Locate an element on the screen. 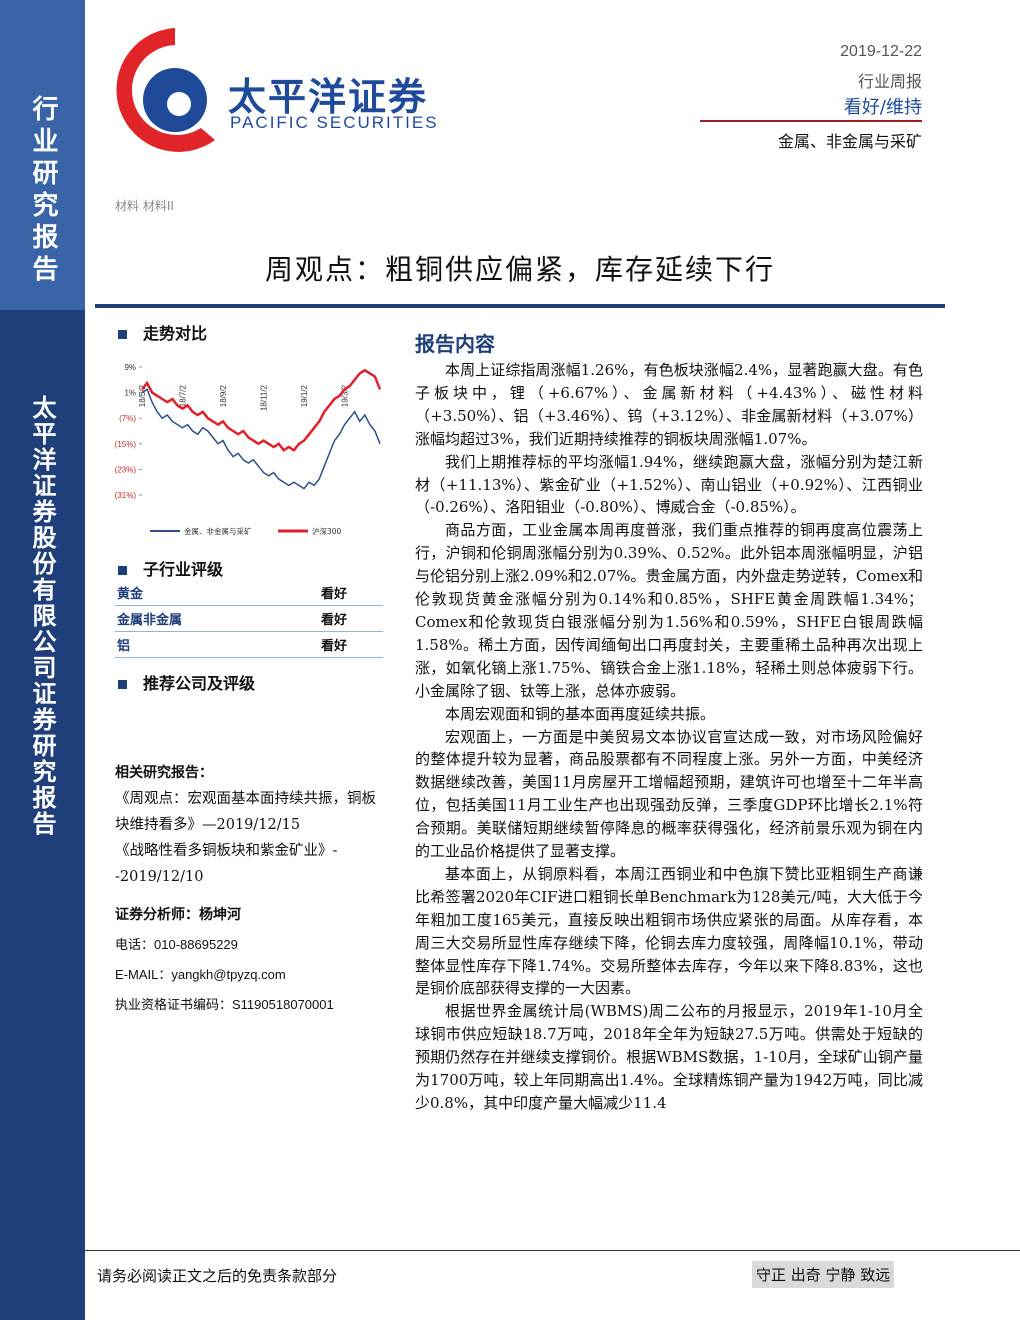  rating-row: 金属非金属 看好 is located at coordinates (249, 618).